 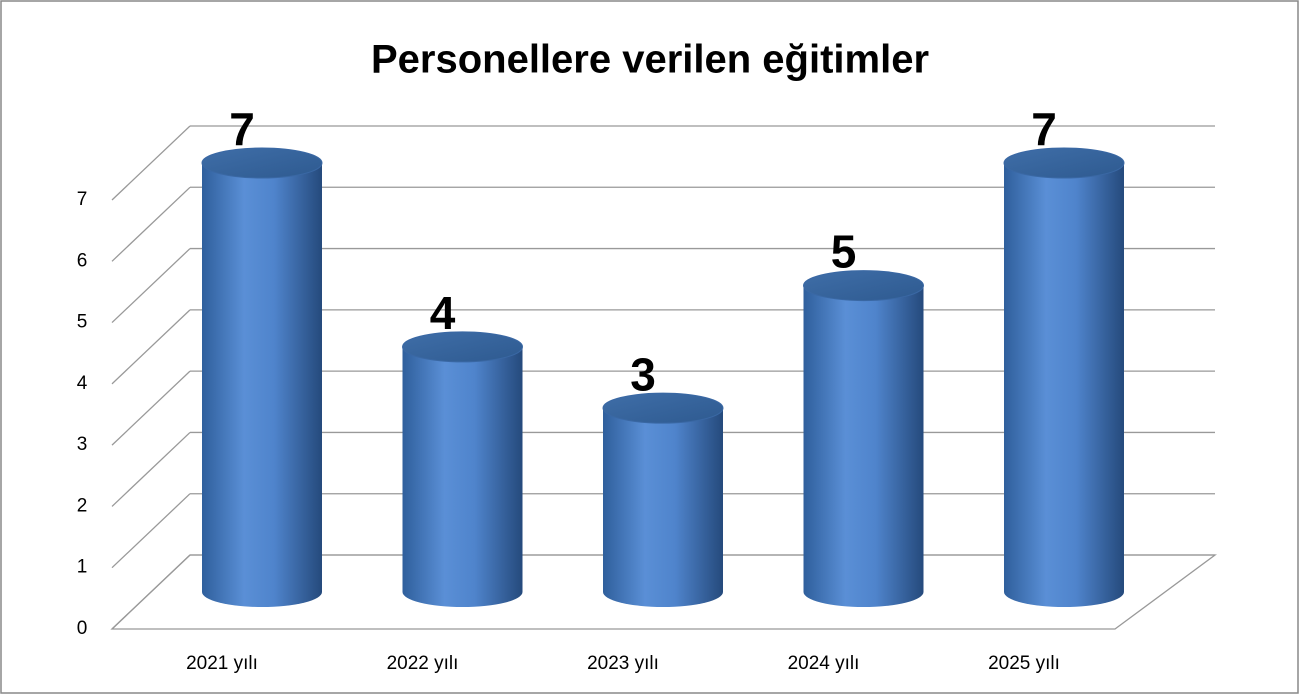 What do you see at coordinates (82, 628) in the screenshot?
I see `y-tick-label: 0` at bounding box center [82, 628].